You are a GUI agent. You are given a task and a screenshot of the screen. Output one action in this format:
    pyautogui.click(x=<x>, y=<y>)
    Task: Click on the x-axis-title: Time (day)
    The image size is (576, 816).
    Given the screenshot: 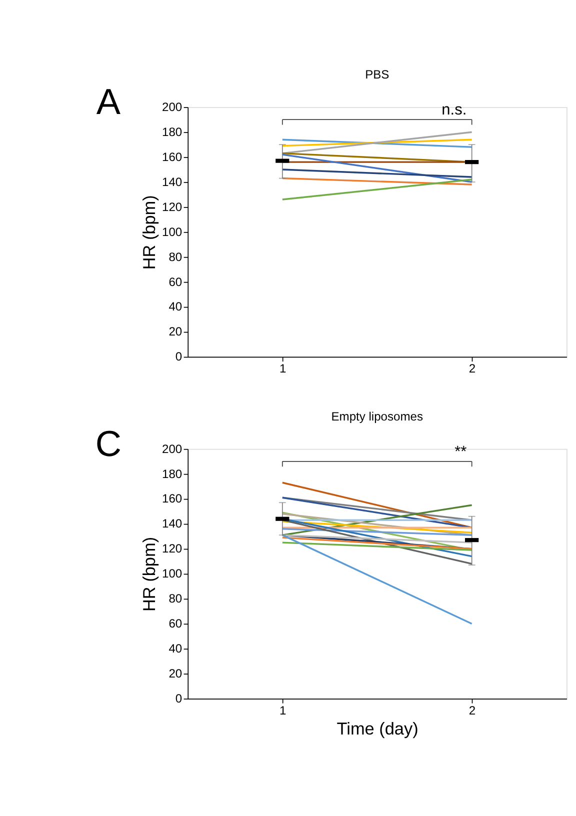 What is the action you would take?
    pyautogui.click(x=377, y=728)
    